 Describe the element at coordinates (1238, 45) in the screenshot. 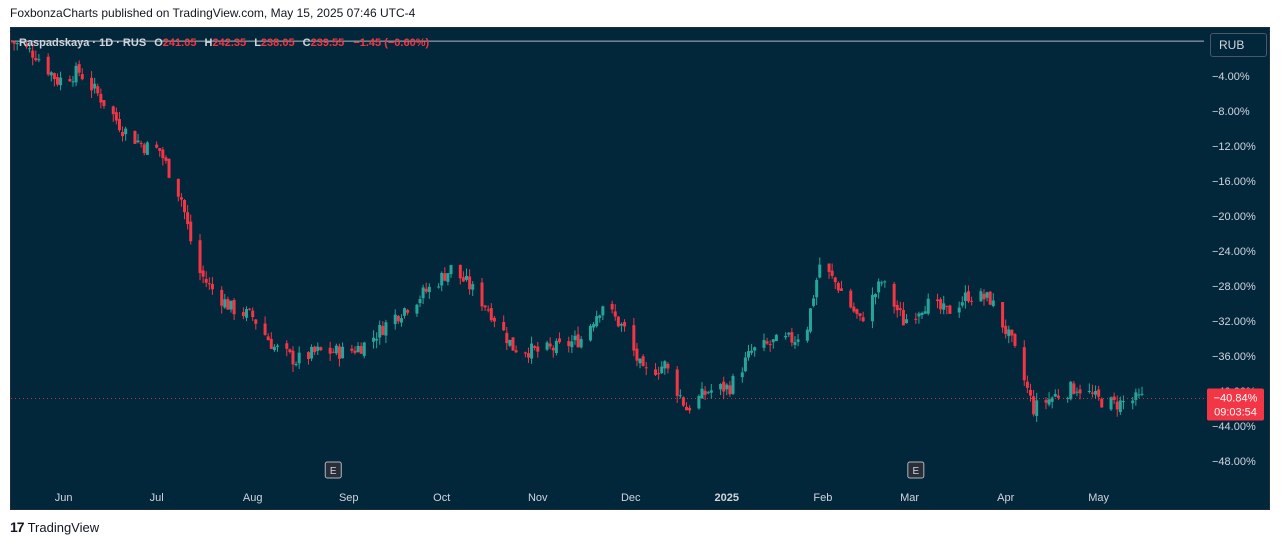

I see `currency-button: RUB` at that location.